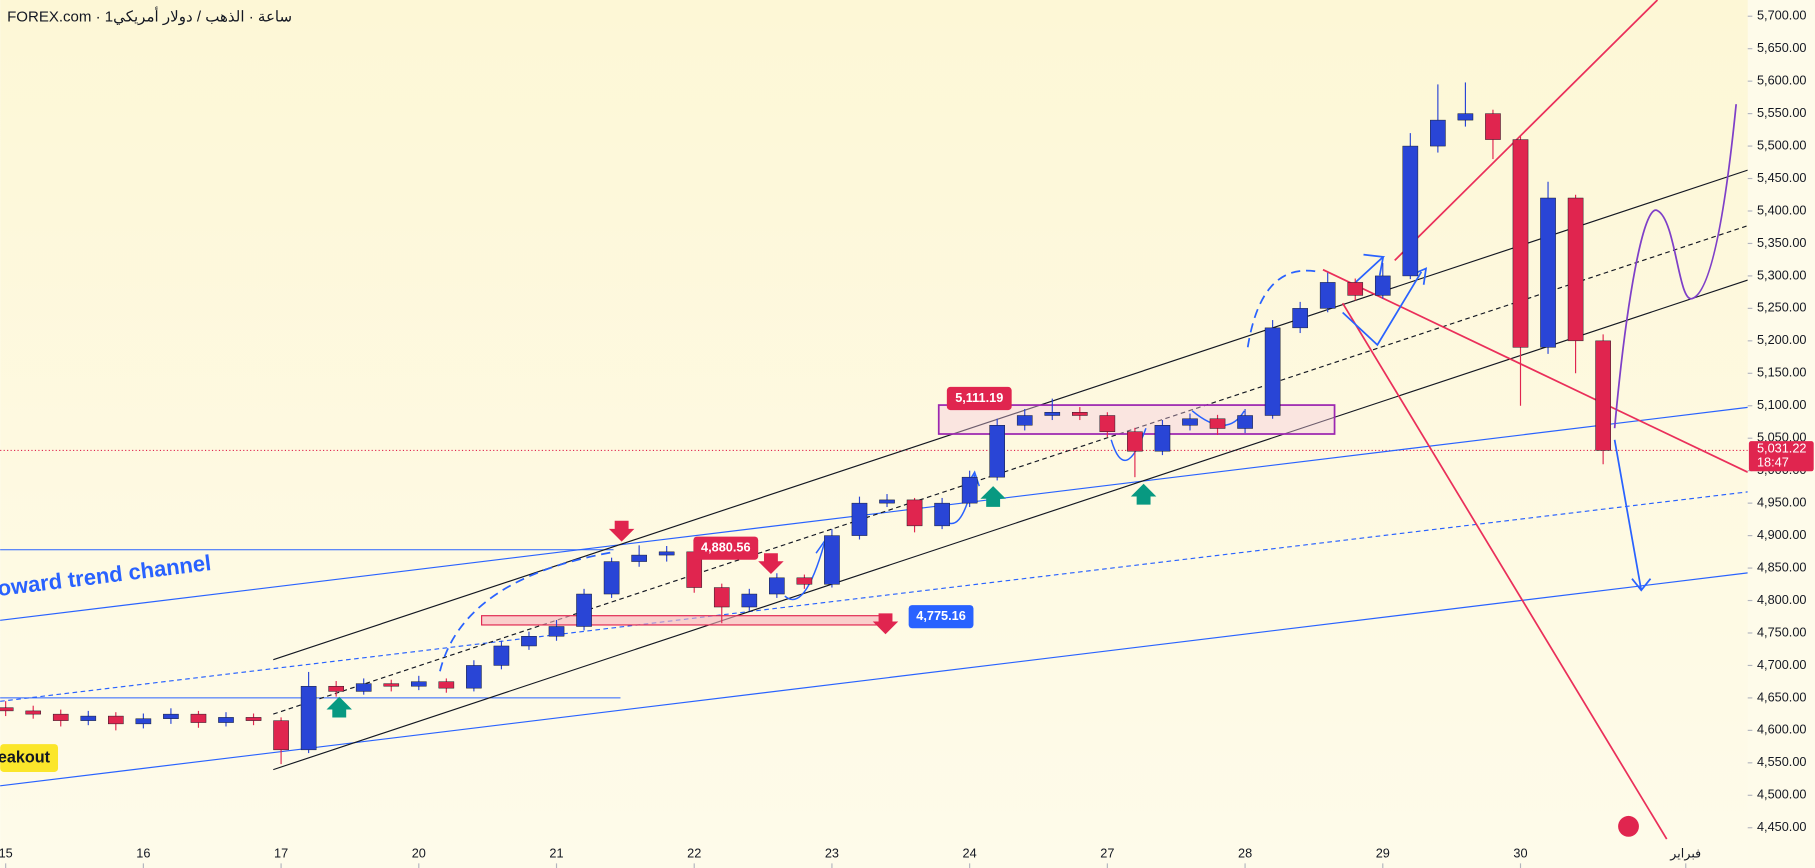  What do you see at coordinates (556, 852) in the screenshot?
I see `x-tick-label: 21` at bounding box center [556, 852].